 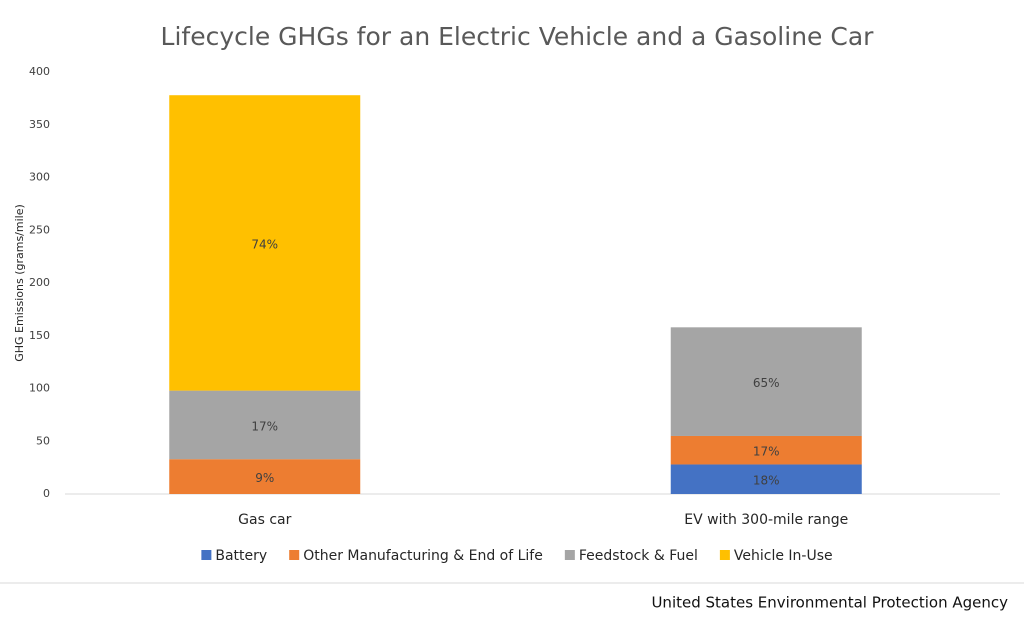 What do you see at coordinates (39, 335) in the screenshot?
I see `y-tick-label: 150` at bounding box center [39, 335].